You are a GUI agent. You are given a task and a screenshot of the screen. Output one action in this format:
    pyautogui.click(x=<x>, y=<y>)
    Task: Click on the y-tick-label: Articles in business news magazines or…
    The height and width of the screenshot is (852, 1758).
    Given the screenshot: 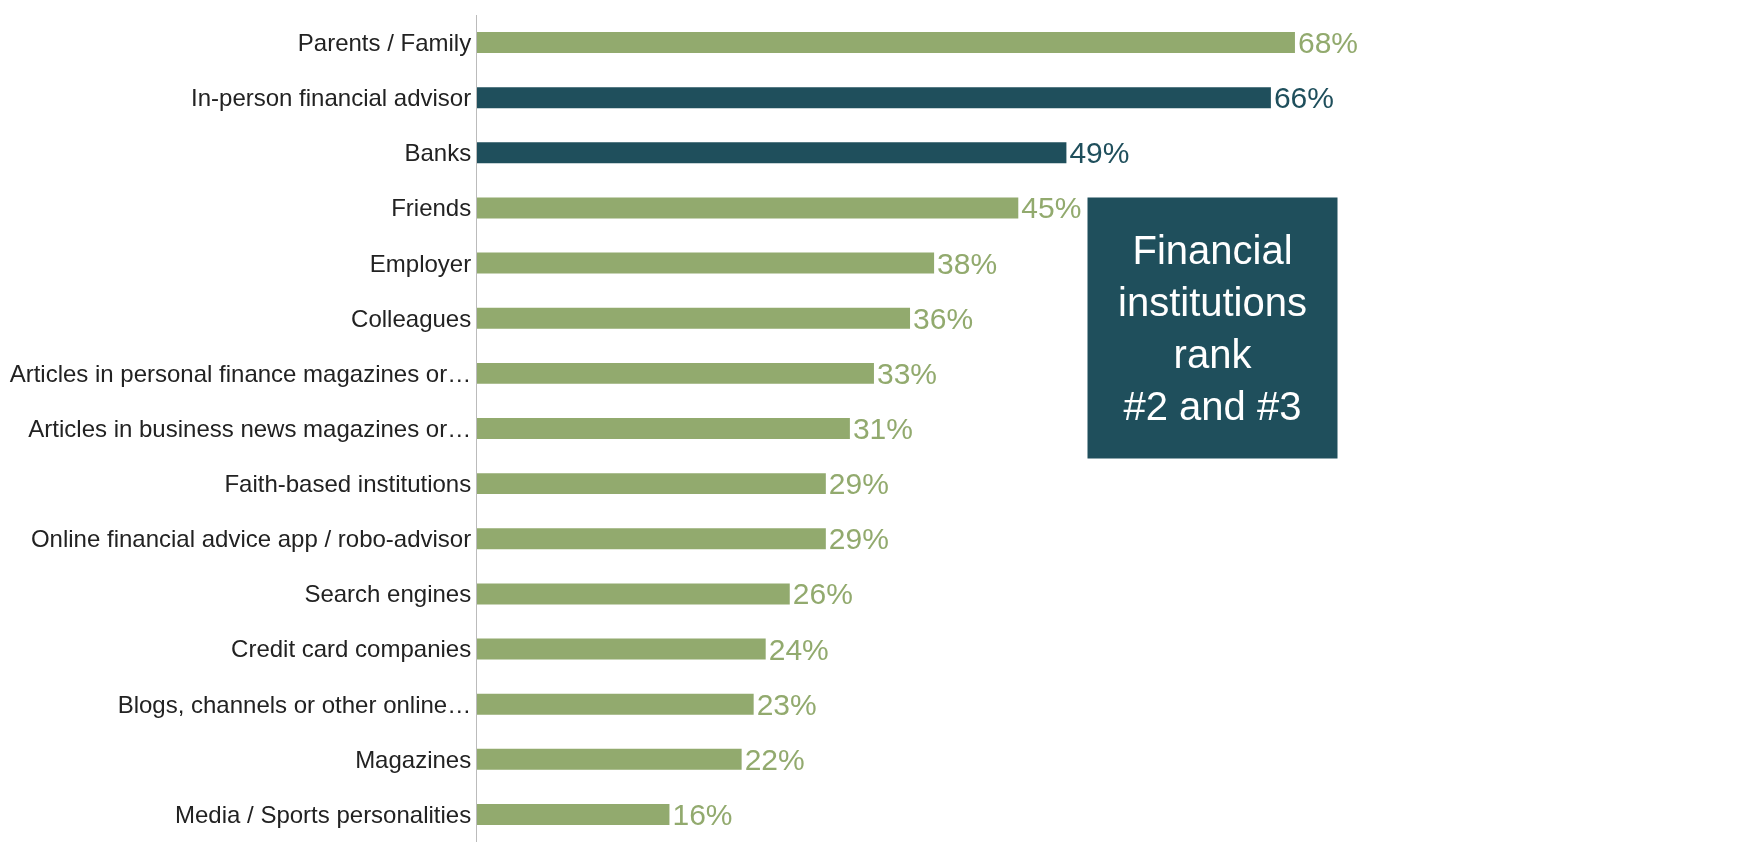 What is the action you would take?
    pyautogui.click(x=250, y=428)
    